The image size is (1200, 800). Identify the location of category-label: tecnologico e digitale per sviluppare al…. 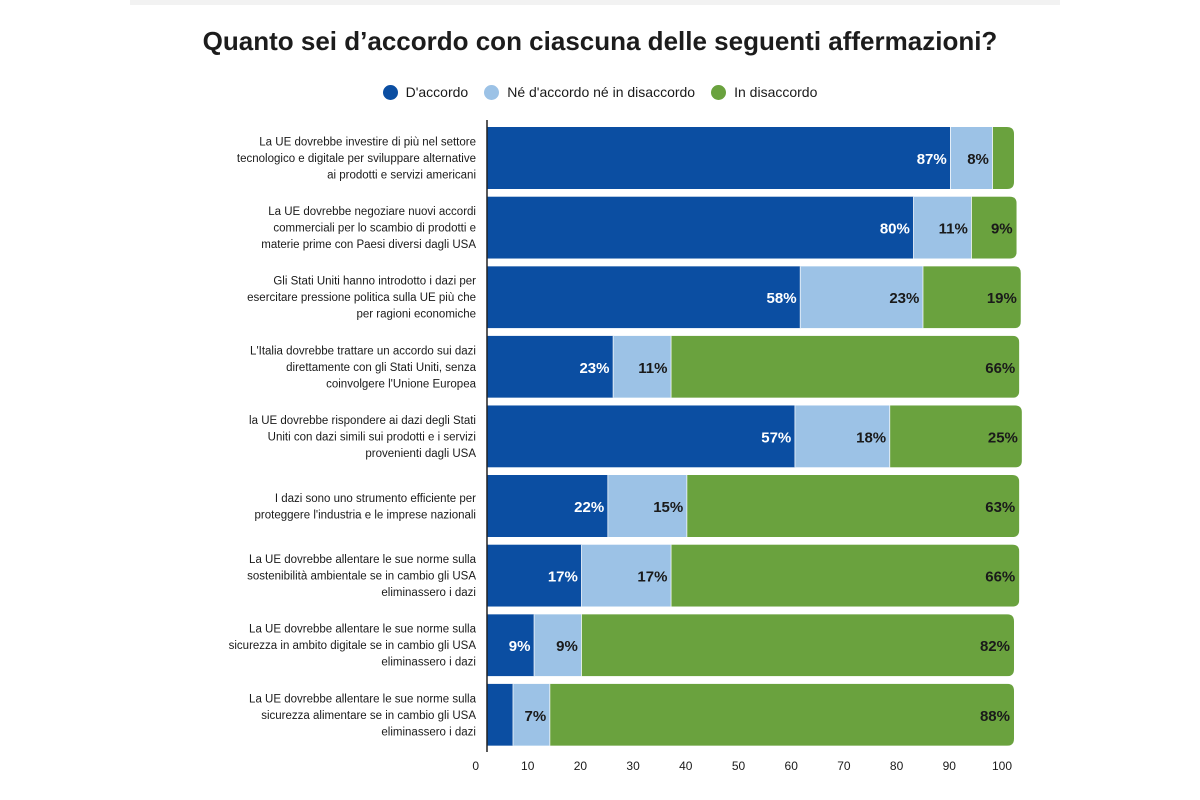
(356, 159).